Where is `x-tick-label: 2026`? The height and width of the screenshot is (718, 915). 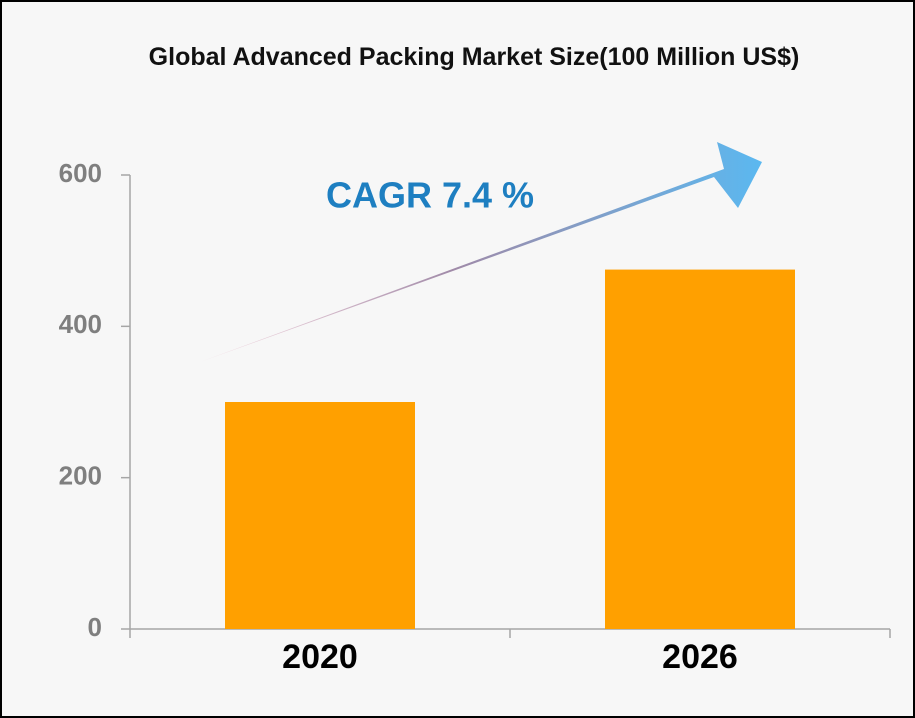 x-tick-label: 2026 is located at coordinates (700, 657).